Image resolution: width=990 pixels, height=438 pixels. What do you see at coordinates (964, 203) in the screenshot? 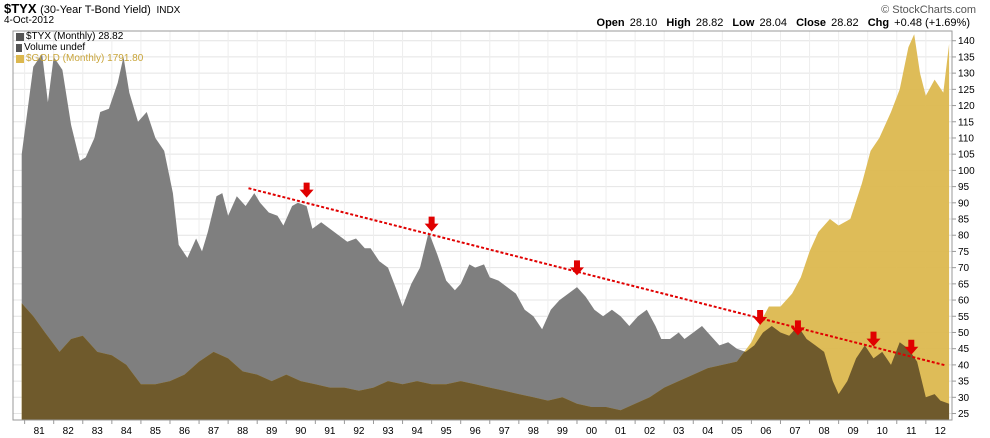
I see `y-tick-label: 90` at bounding box center [964, 203].